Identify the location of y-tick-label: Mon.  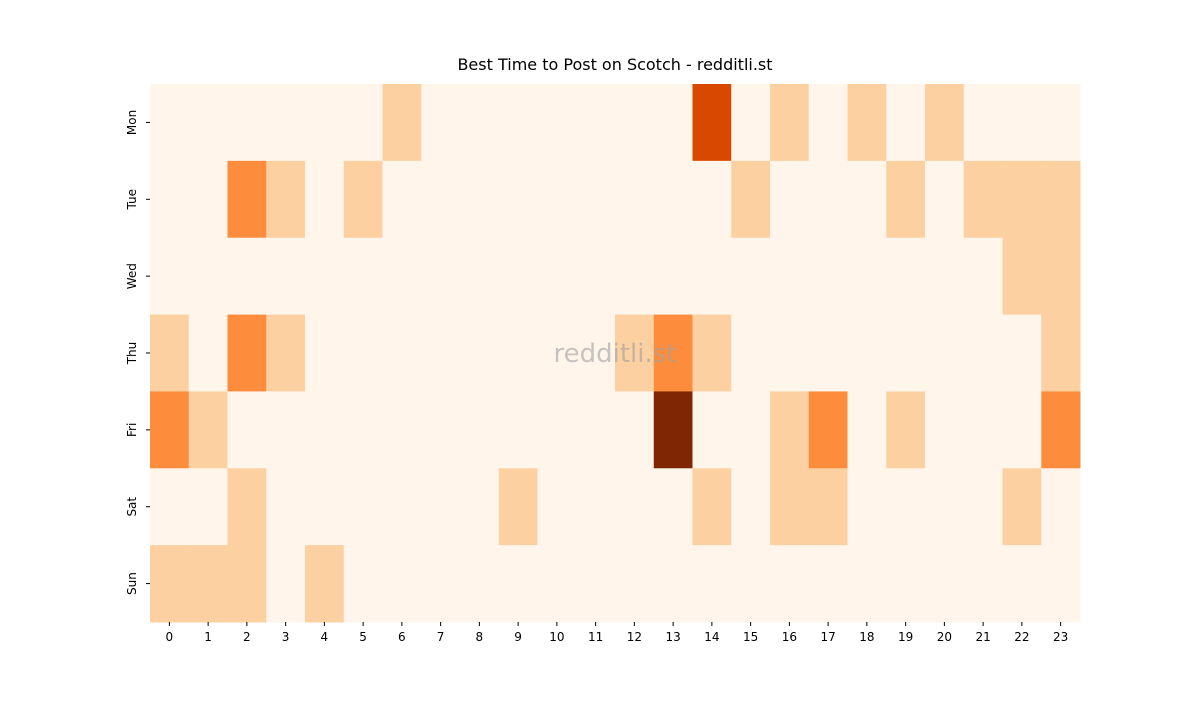
(132, 122).